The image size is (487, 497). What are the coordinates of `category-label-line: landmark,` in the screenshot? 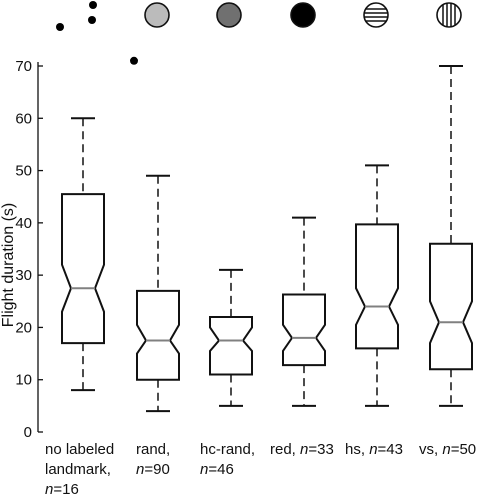 It's located at (78, 469).